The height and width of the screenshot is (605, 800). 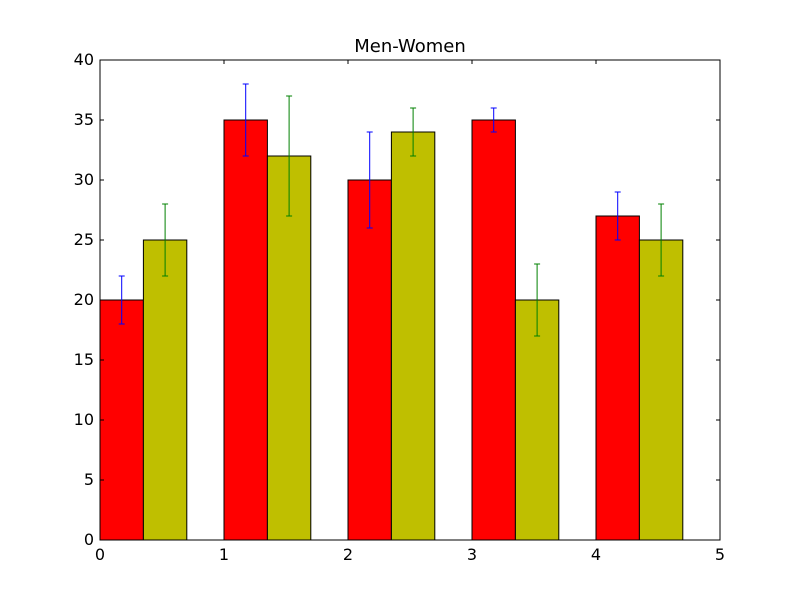 What do you see at coordinates (348, 554) in the screenshot?
I see `x-tick-label-2: 2` at bounding box center [348, 554].